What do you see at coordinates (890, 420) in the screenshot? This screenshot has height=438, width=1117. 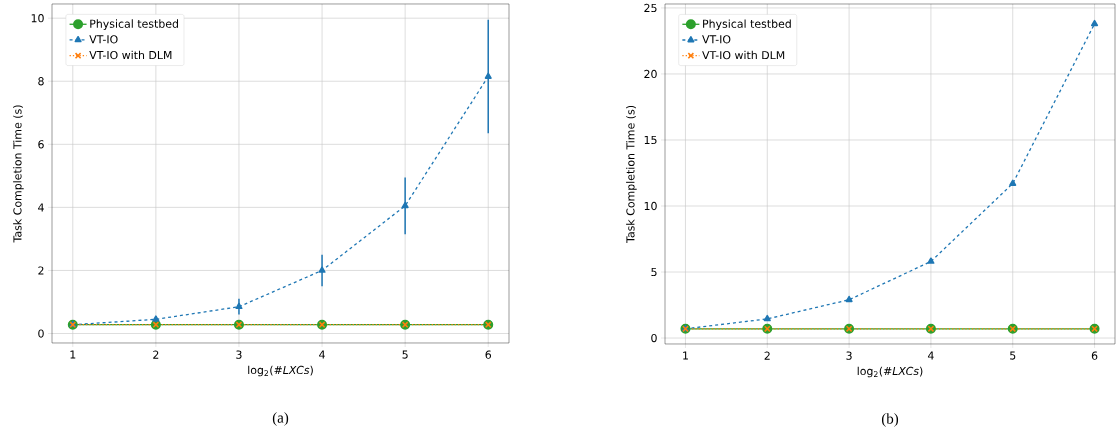 I see `text: (b)` at bounding box center [890, 420].